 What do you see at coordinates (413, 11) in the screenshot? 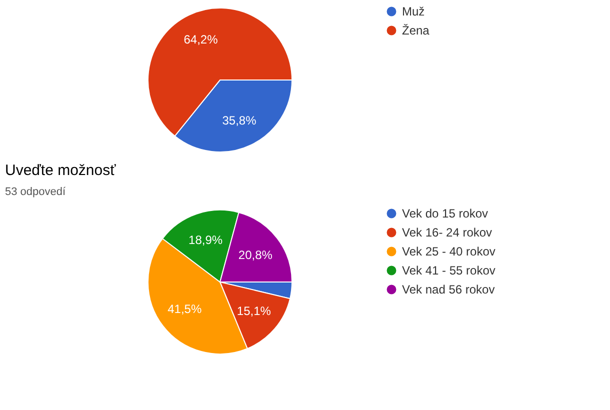
I see `legend-label: Muž` at bounding box center [413, 11].